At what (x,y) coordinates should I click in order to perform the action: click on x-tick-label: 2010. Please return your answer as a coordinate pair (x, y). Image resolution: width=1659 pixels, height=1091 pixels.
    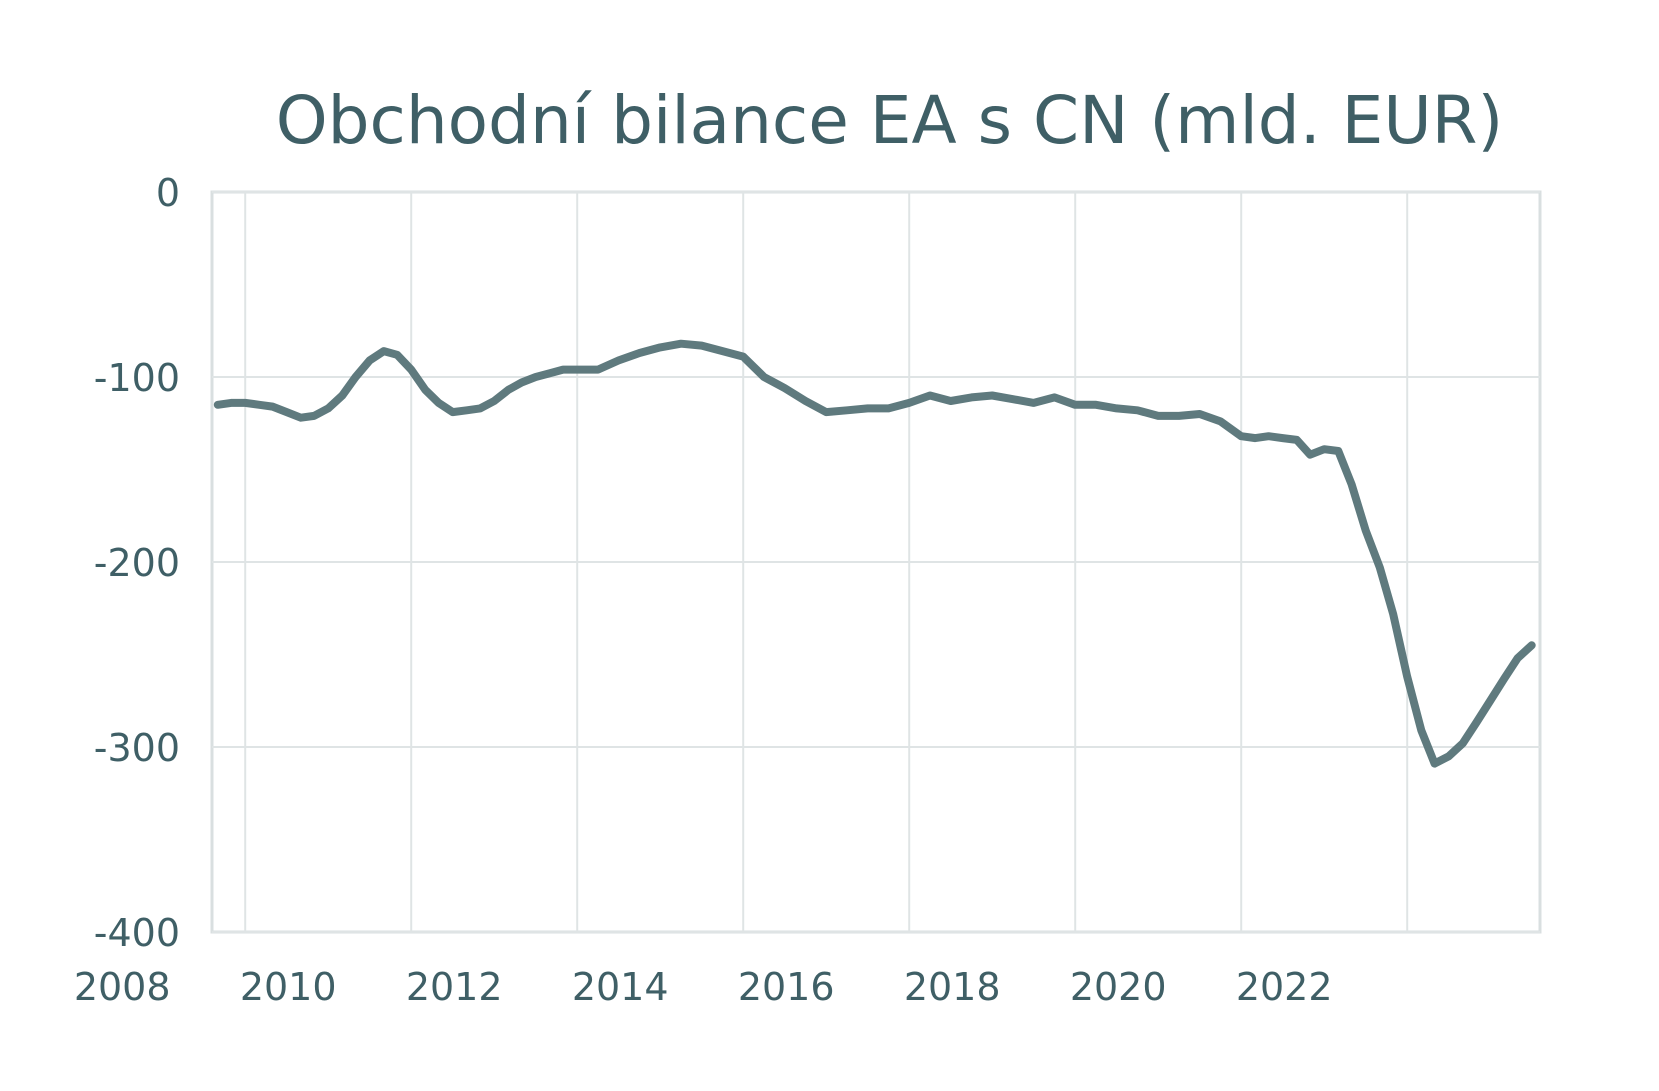
    Looking at the image, I should click on (288, 987).